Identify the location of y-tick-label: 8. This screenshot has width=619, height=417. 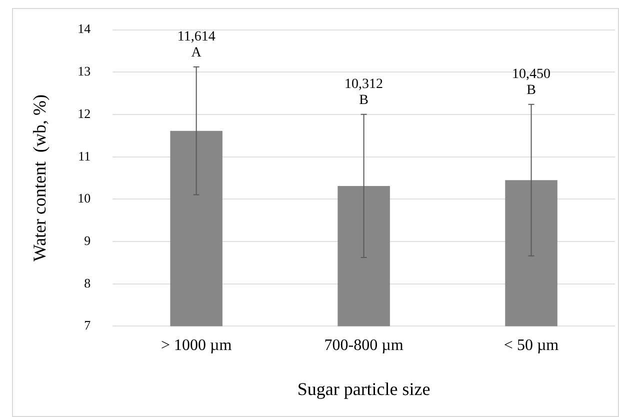
(87, 282).